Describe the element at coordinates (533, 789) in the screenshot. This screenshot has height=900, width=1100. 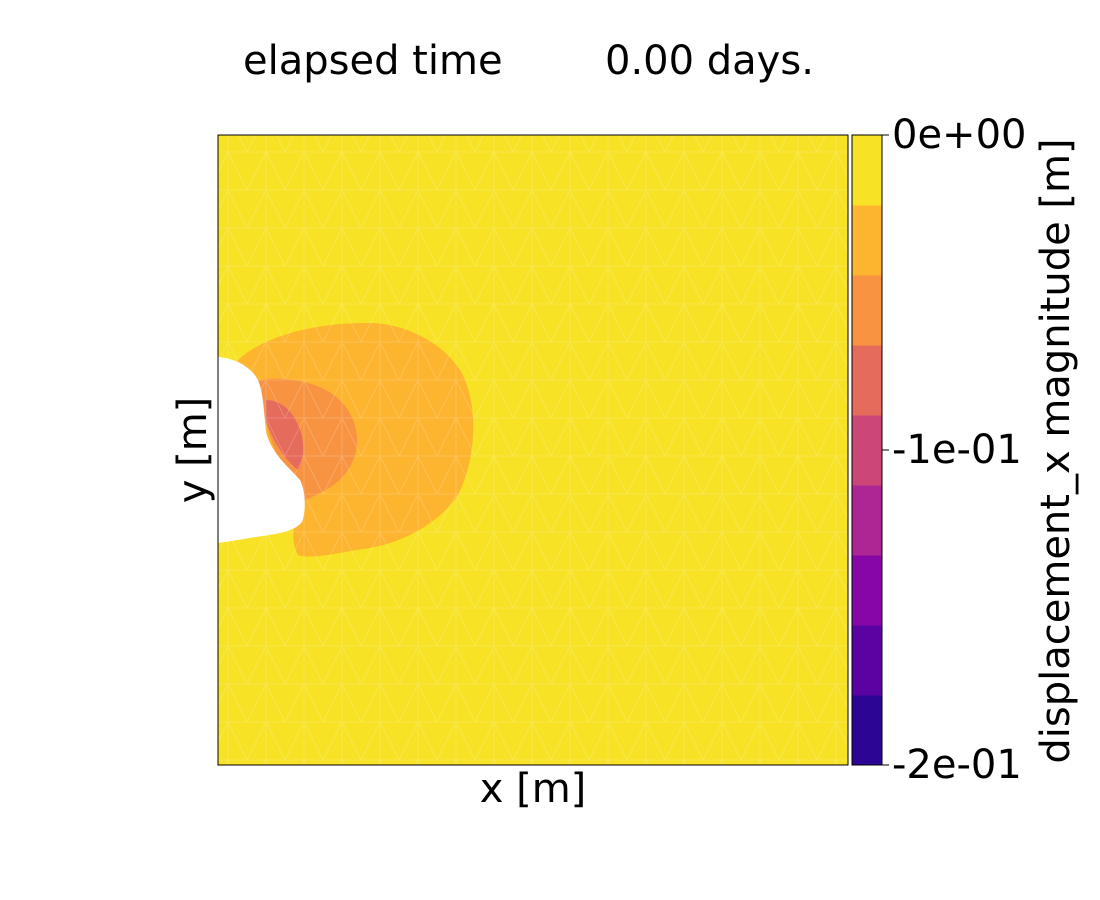
I see `x-axis-label: x [m]` at that location.